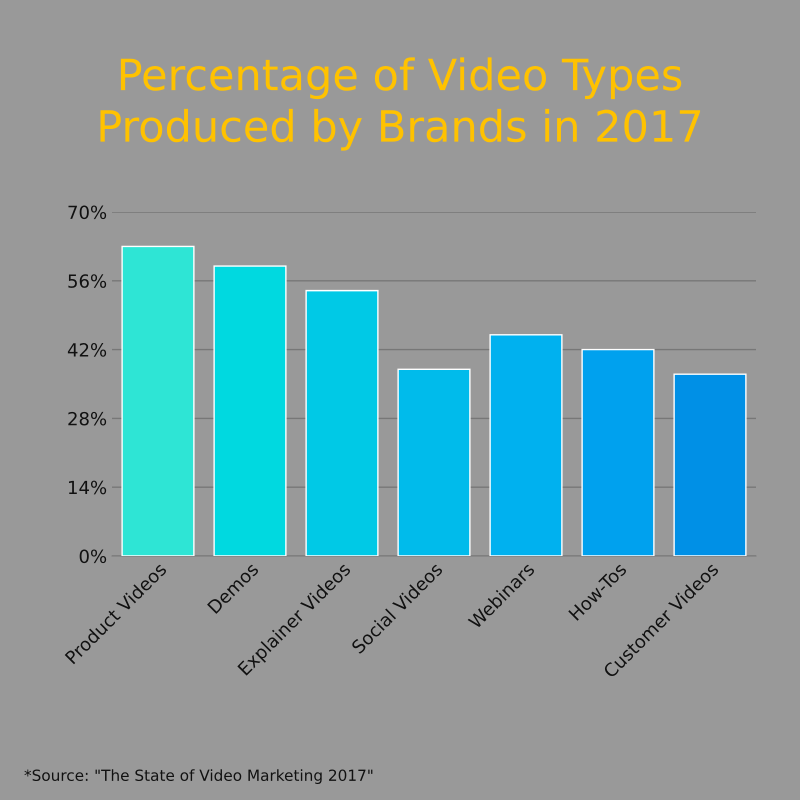 This screenshot has width=800, height=800. Describe the element at coordinates (93, 556) in the screenshot. I see `y-tick-label: 0%` at that location.